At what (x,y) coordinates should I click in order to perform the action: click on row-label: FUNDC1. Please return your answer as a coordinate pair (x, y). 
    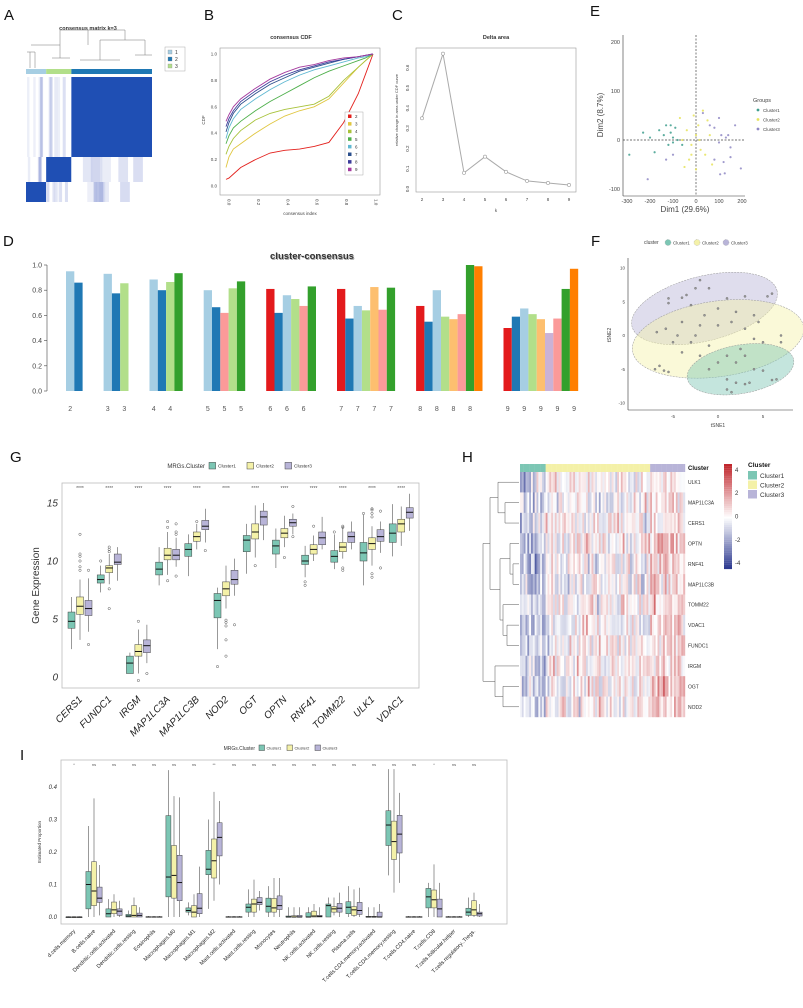
    Looking at the image, I should click on (698, 647).